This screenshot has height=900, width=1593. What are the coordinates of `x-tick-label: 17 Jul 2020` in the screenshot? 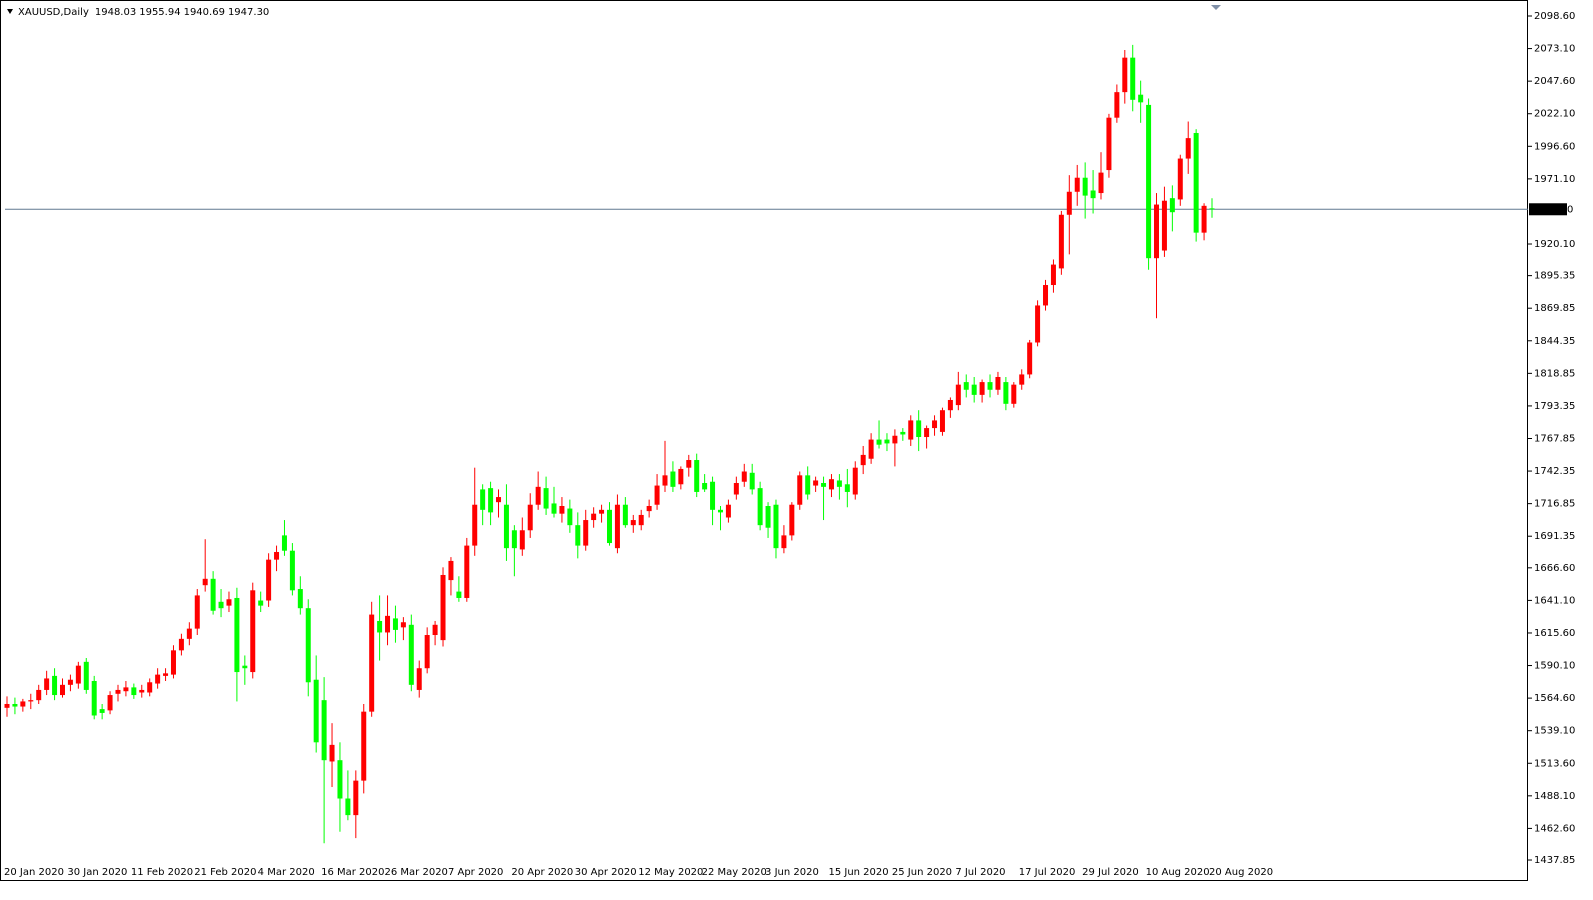 It's located at (1047, 872).